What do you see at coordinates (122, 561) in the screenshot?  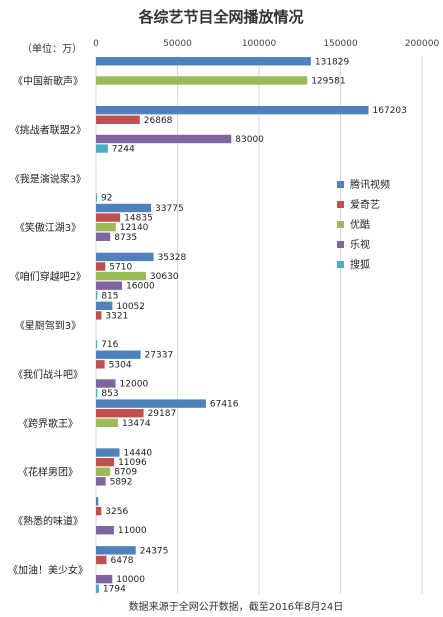 I see `data-label: 6478` at bounding box center [122, 561].